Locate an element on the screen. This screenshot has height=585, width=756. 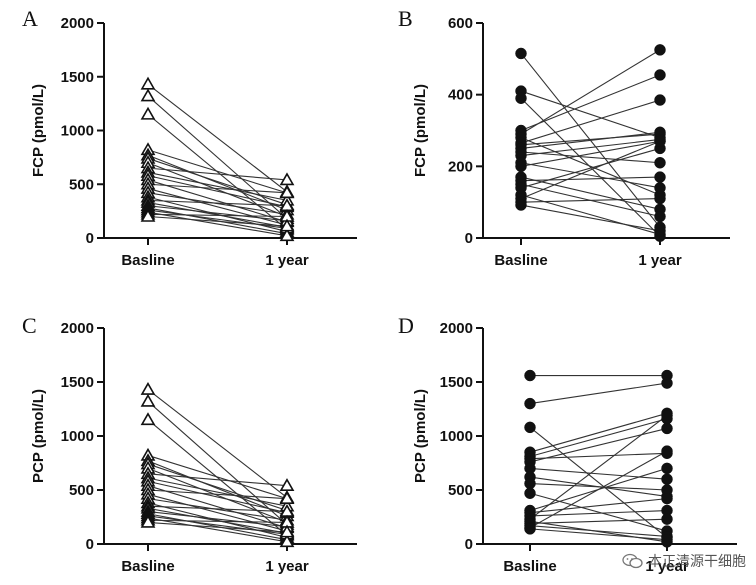
y-axis-title: FCP (pmol/L) is located at coordinates (38, 130).